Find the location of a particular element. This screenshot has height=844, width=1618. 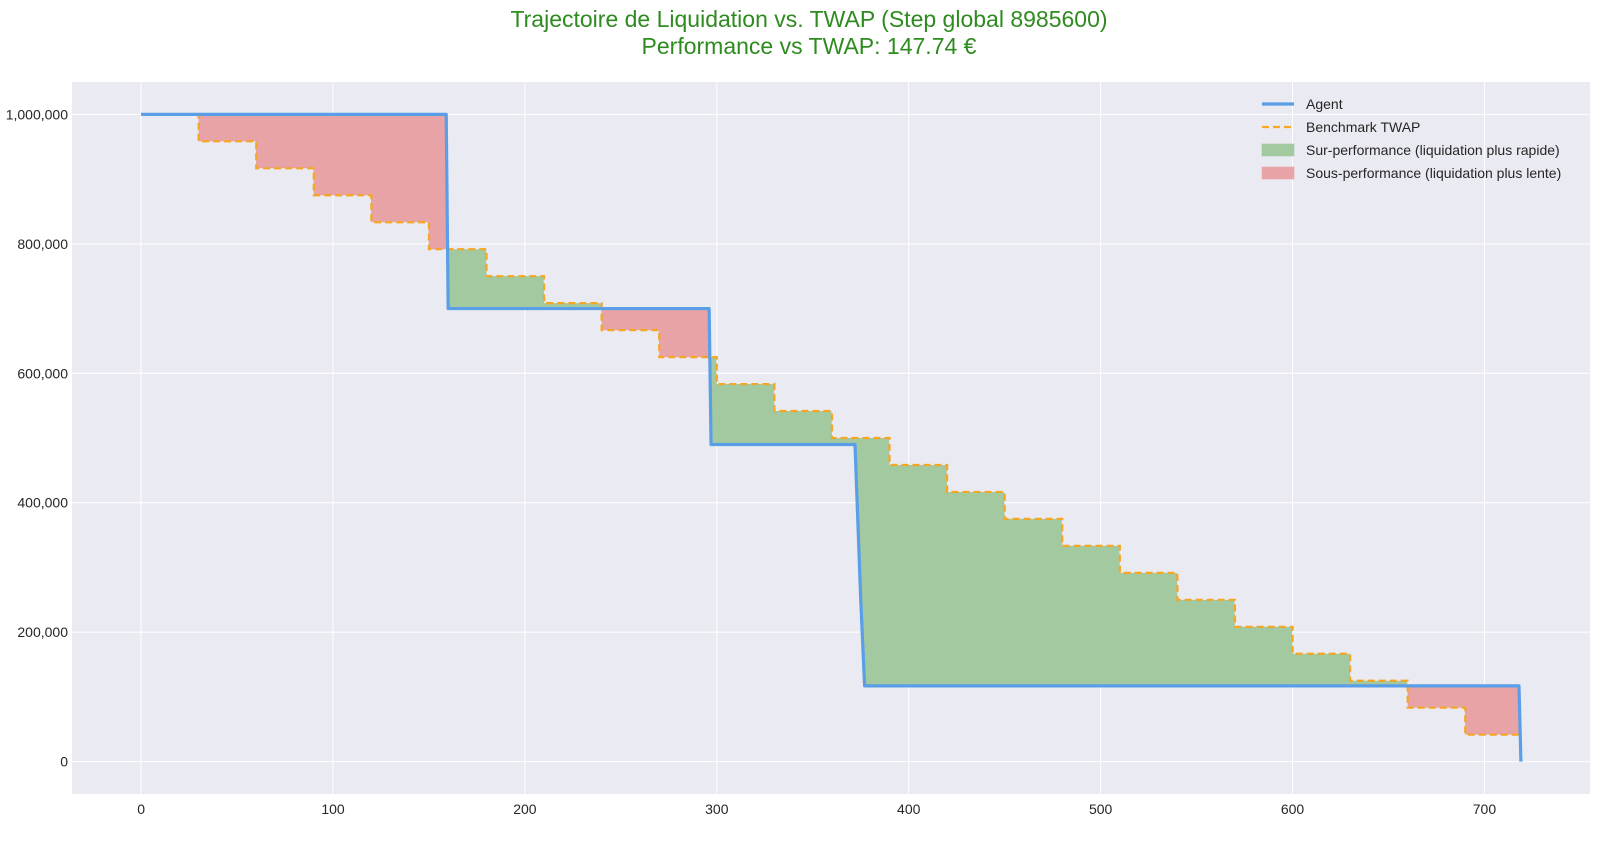

y-tick-label: 600,000 is located at coordinates (42, 373).